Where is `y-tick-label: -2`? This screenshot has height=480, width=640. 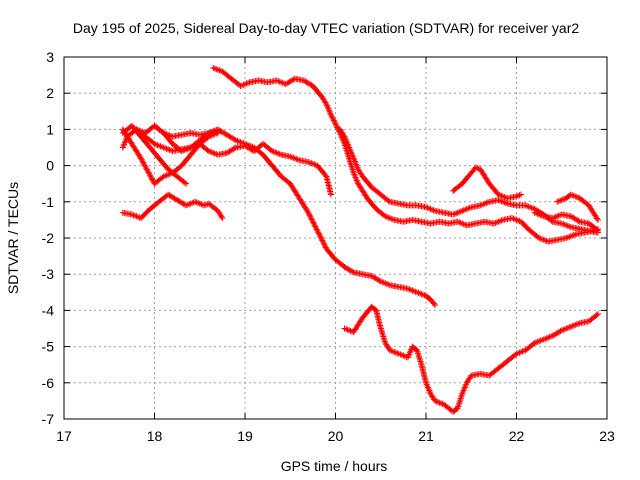 y-tick-label: -2 is located at coordinates (48, 238).